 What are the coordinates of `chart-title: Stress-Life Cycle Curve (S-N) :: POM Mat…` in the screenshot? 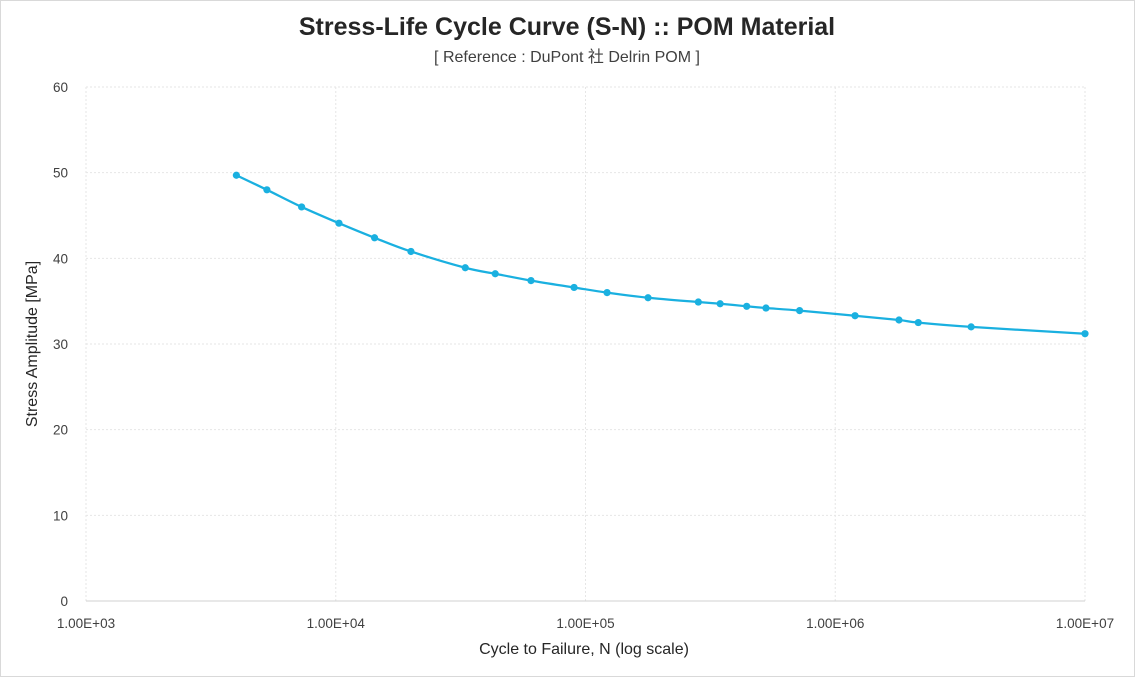 It's located at (567, 27).